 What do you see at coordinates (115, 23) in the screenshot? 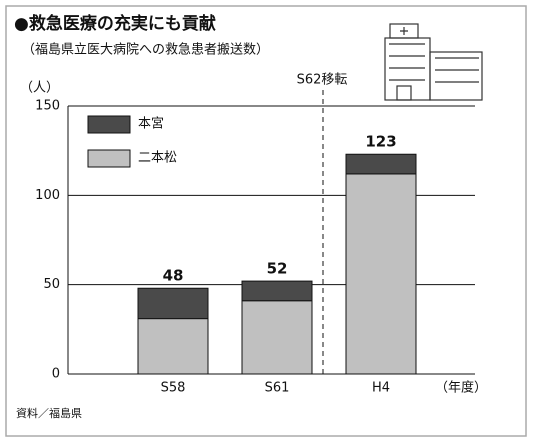
I see `chart-title: ●救急医療の充実にも貢献` at bounding box center [115, 23].